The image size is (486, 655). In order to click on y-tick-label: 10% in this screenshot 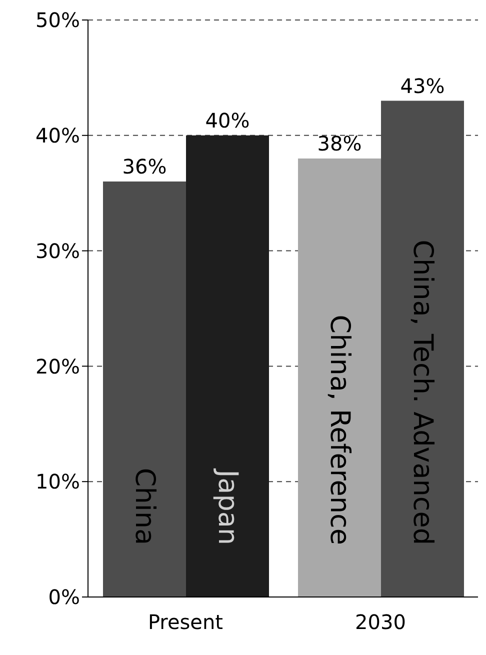, I will do `click(58, 482)`.